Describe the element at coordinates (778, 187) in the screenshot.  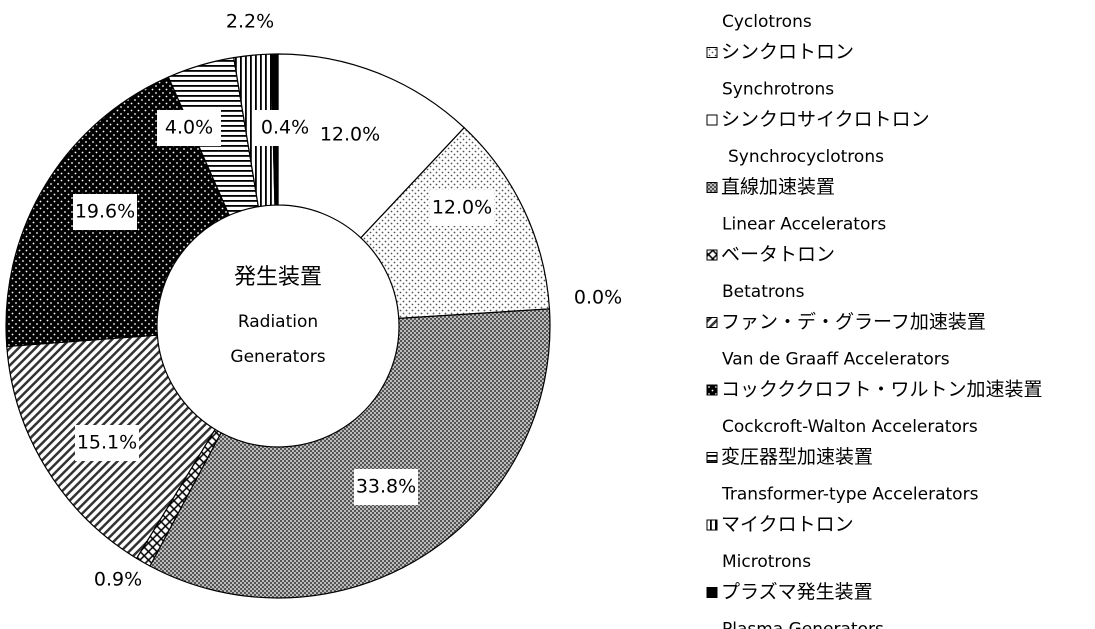
I see `legend-label: 直線加速装置` at that location.